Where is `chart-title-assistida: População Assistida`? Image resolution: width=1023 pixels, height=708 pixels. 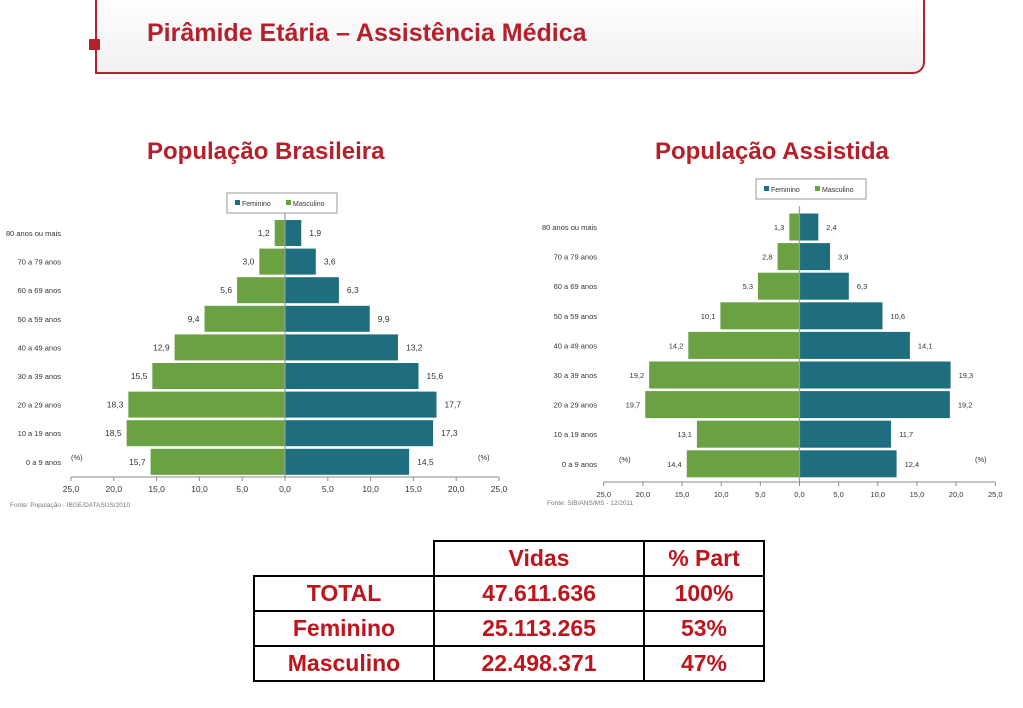
chart-title-assistida: População Assistida is located at coordinates (772, 151).